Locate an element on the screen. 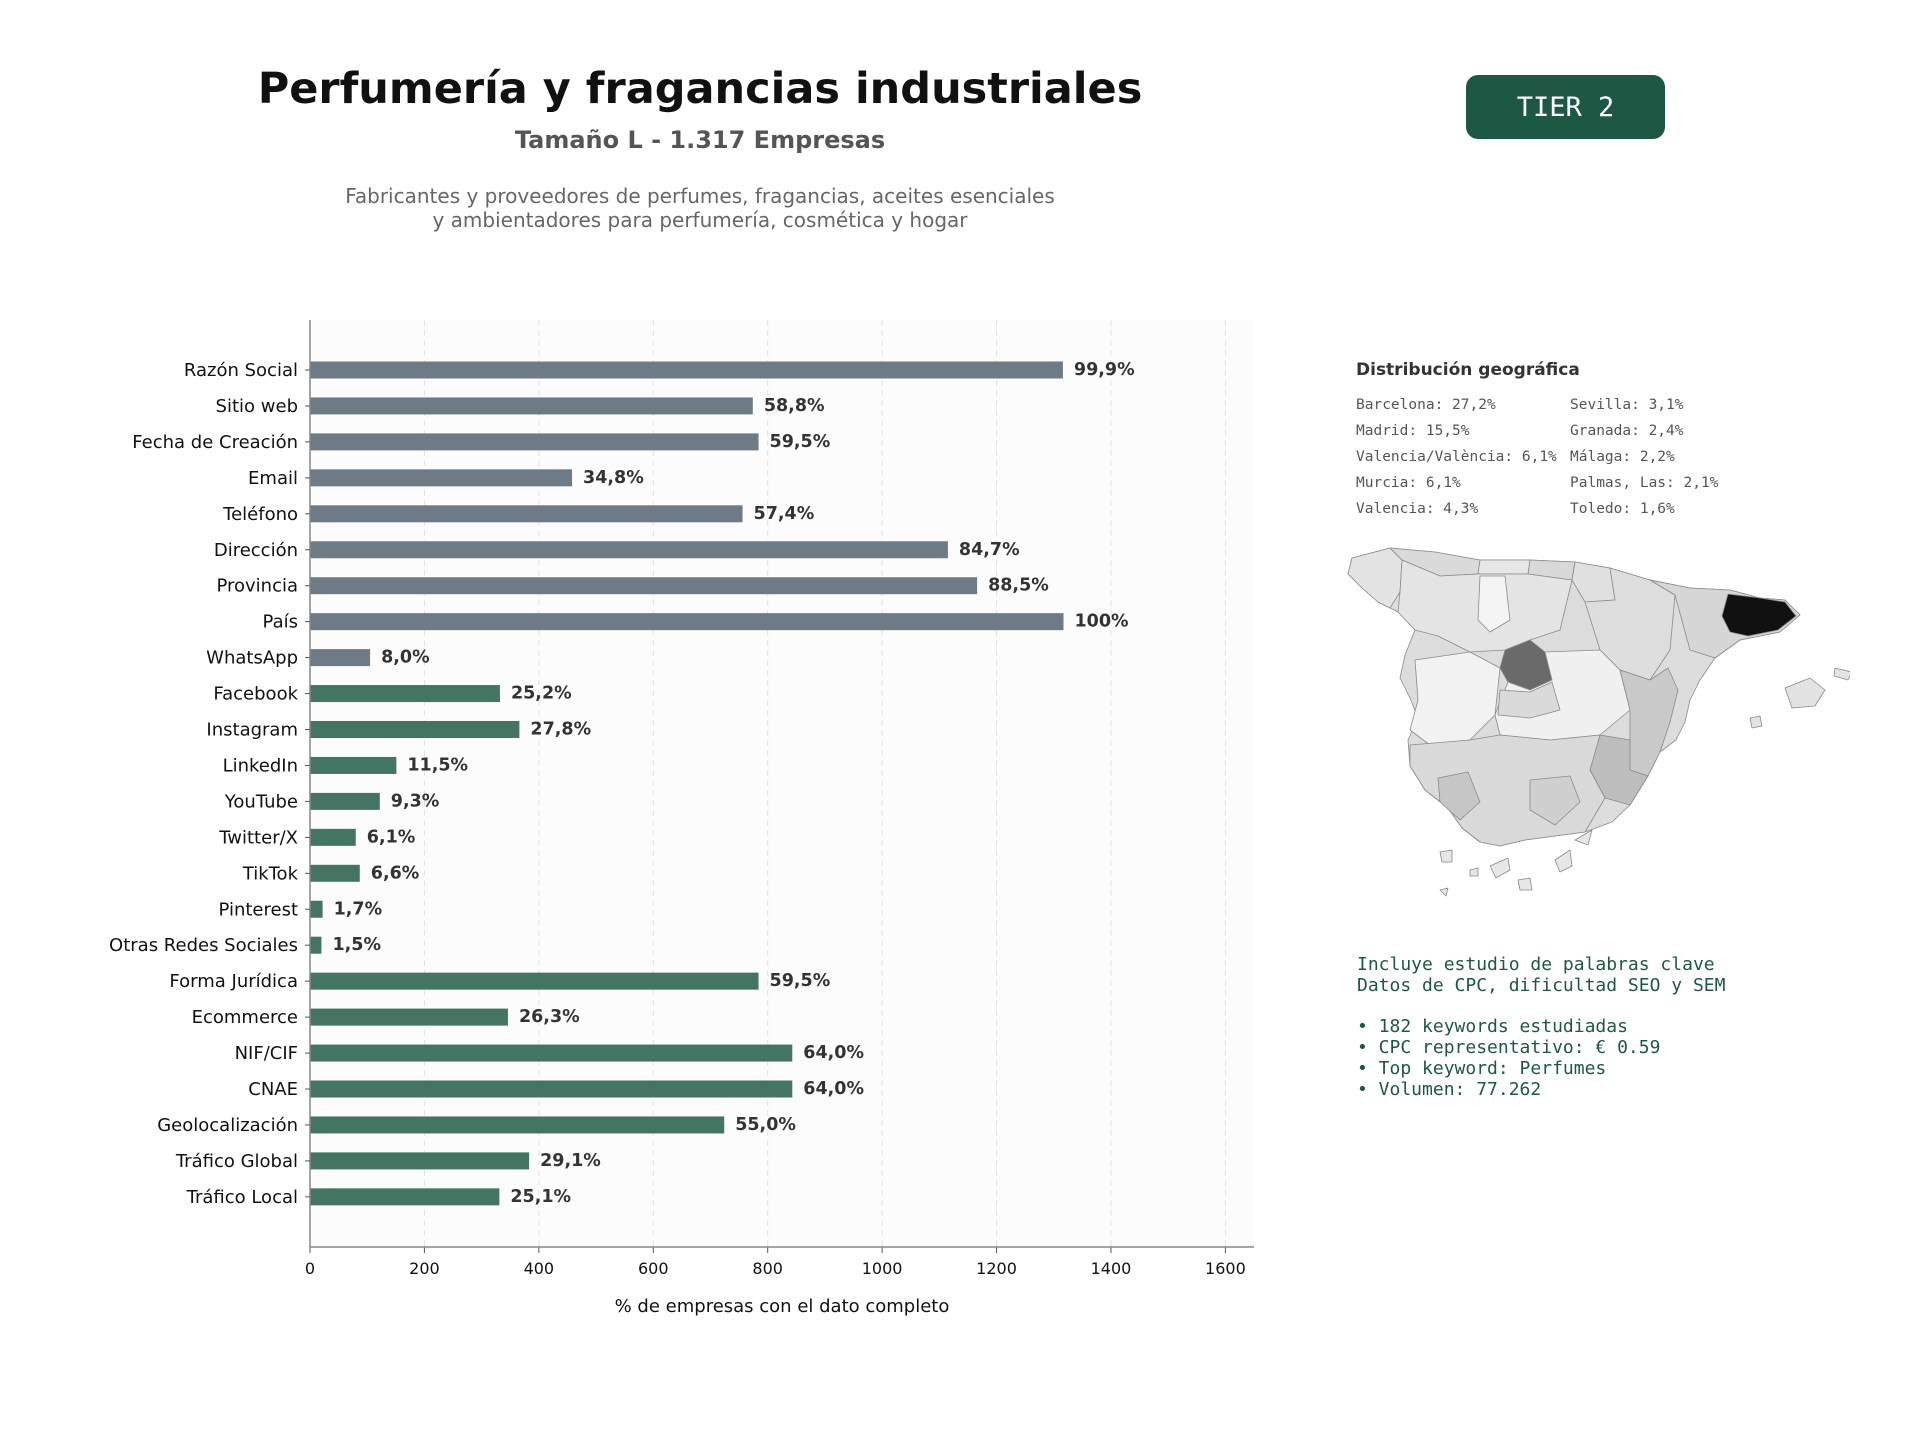 The image size is (1920, 1440). category-label: LinkedIn is located at coordinates (260, 765).